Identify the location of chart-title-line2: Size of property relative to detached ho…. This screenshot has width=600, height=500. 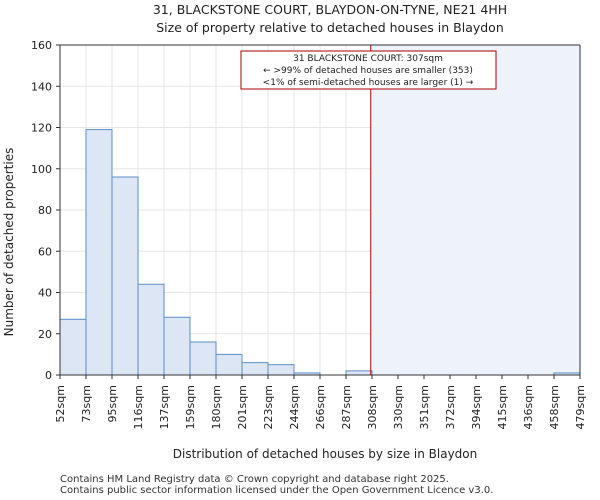
(330, 27).